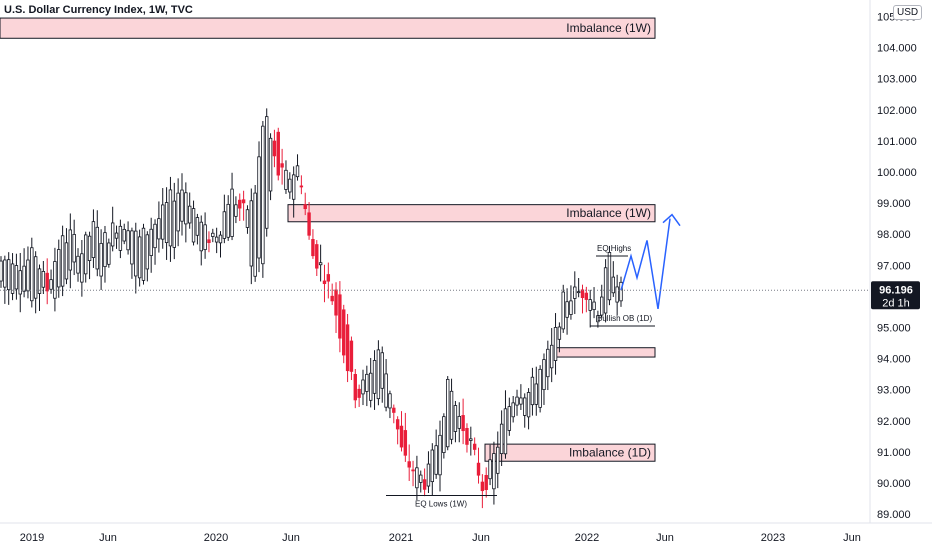 The image size is (932, 550). I want to click on price-tick-label: 100.000, so click(897, 173).